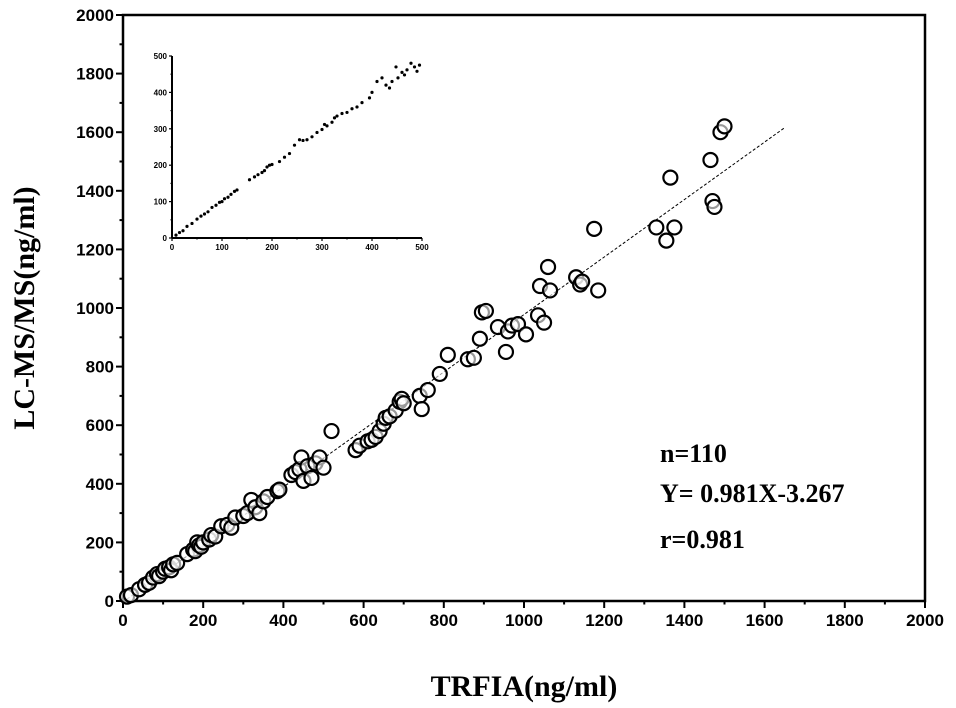  I want to click on inset-data-points, so click(297, 149).